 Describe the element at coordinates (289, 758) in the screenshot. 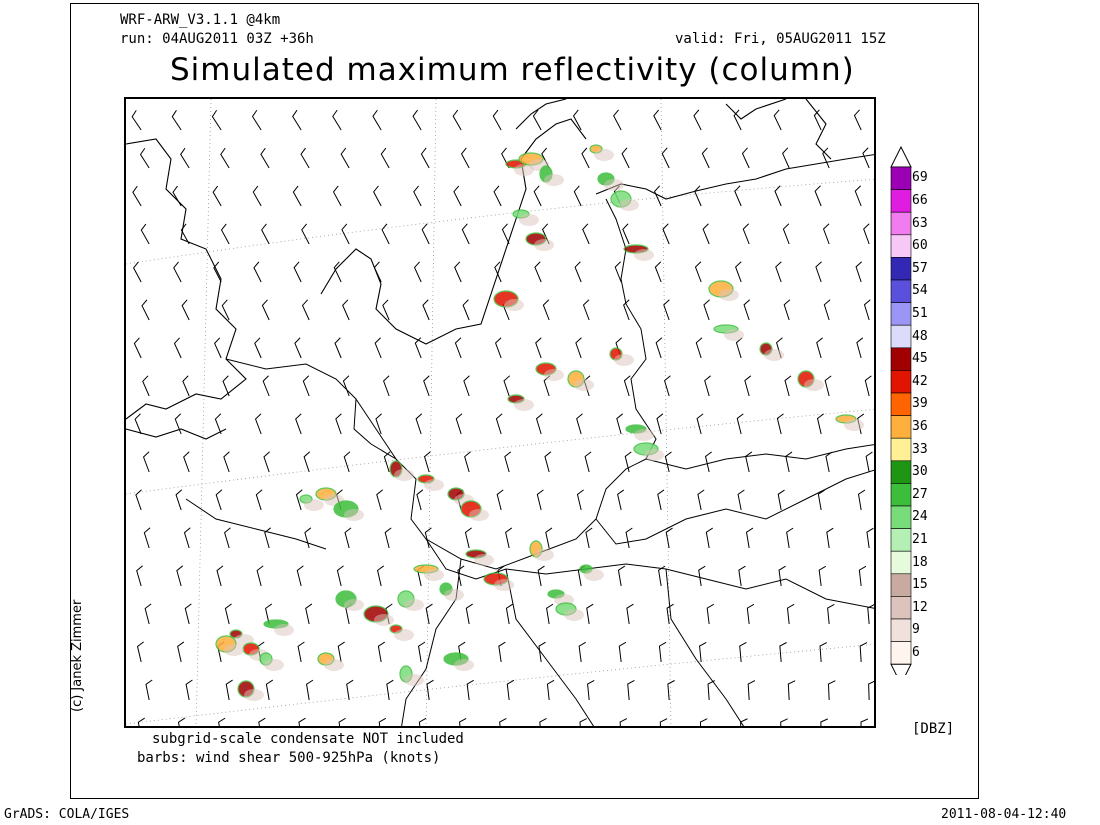

I see `note-barbs: barbs: wind shear 500-925hPa (knots)` at that location.